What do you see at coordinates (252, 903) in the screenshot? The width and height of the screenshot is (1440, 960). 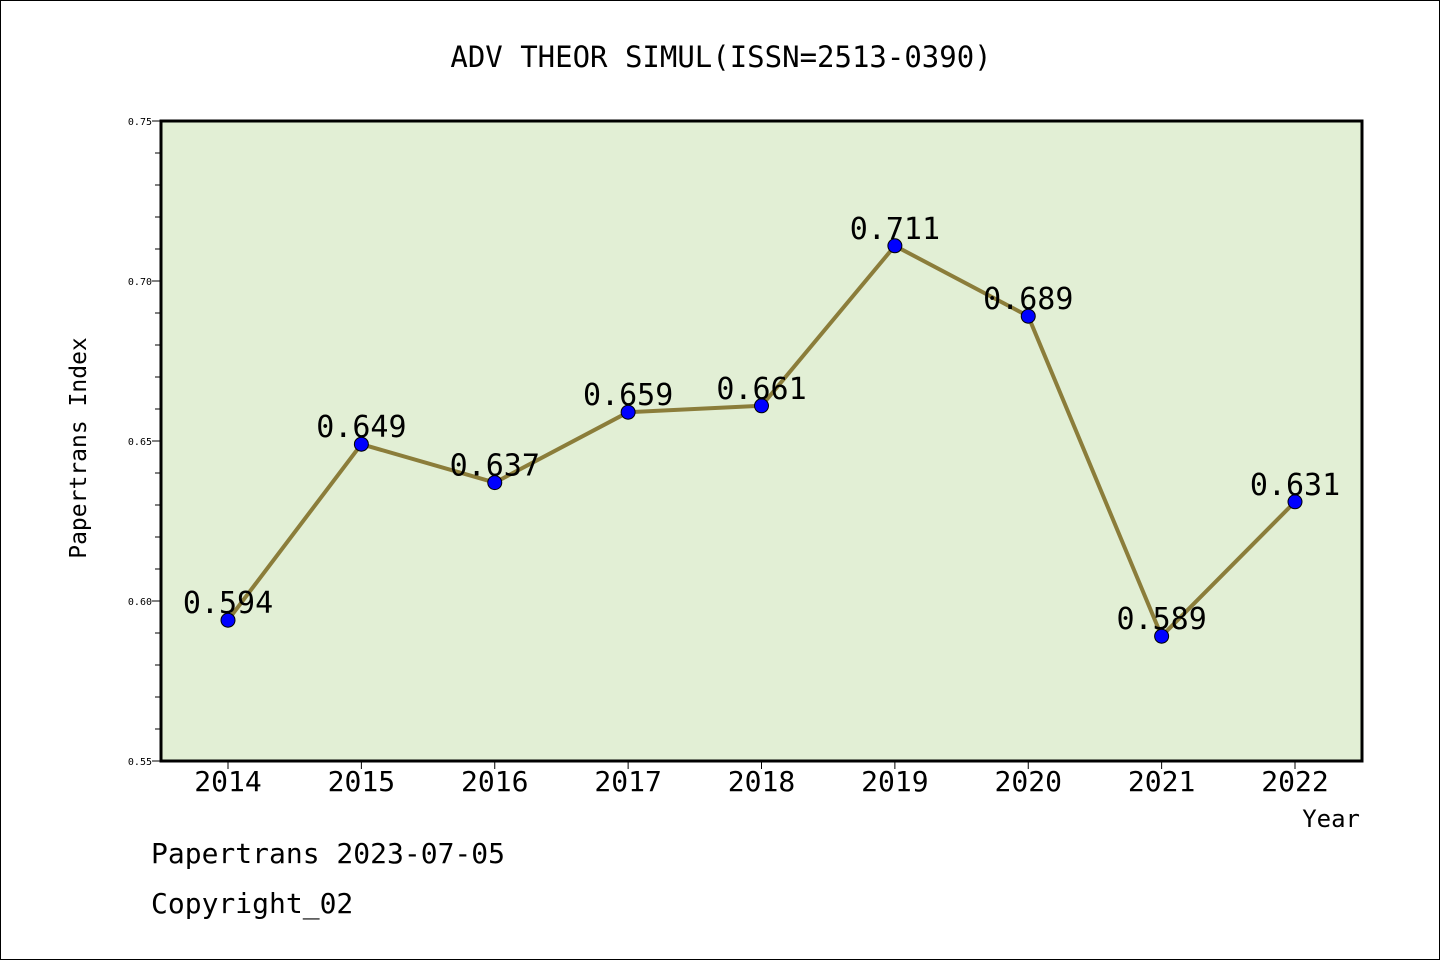 I see `footer-copyright: Copyright_02` at bounding box center [252, 903].